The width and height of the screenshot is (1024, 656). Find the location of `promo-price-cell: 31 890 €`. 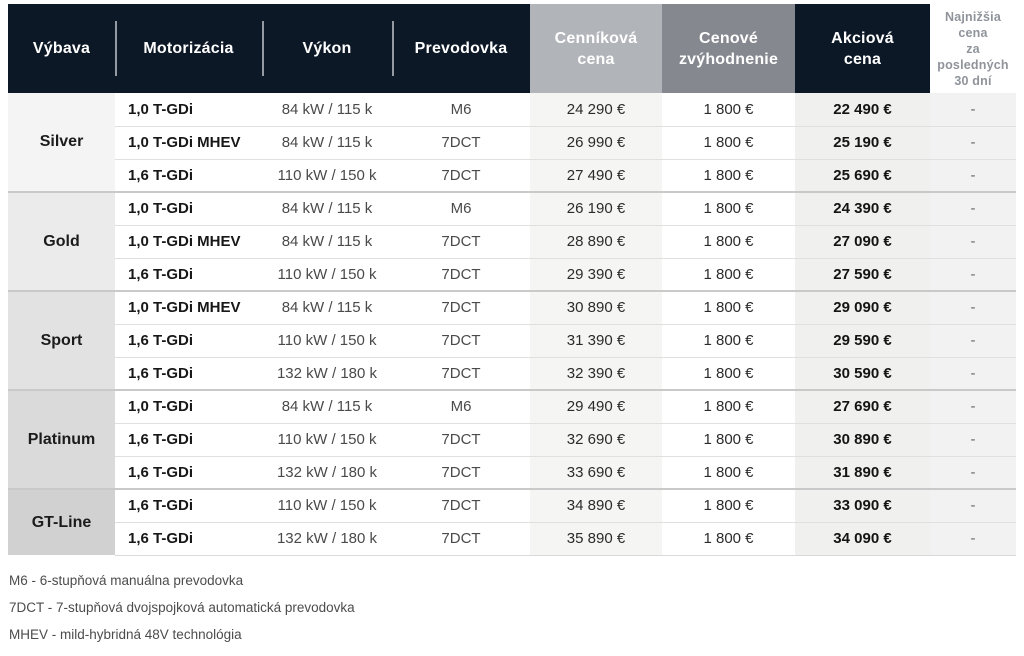

promo-price-cell: 31 890 € is located at coordinates (862, 472).